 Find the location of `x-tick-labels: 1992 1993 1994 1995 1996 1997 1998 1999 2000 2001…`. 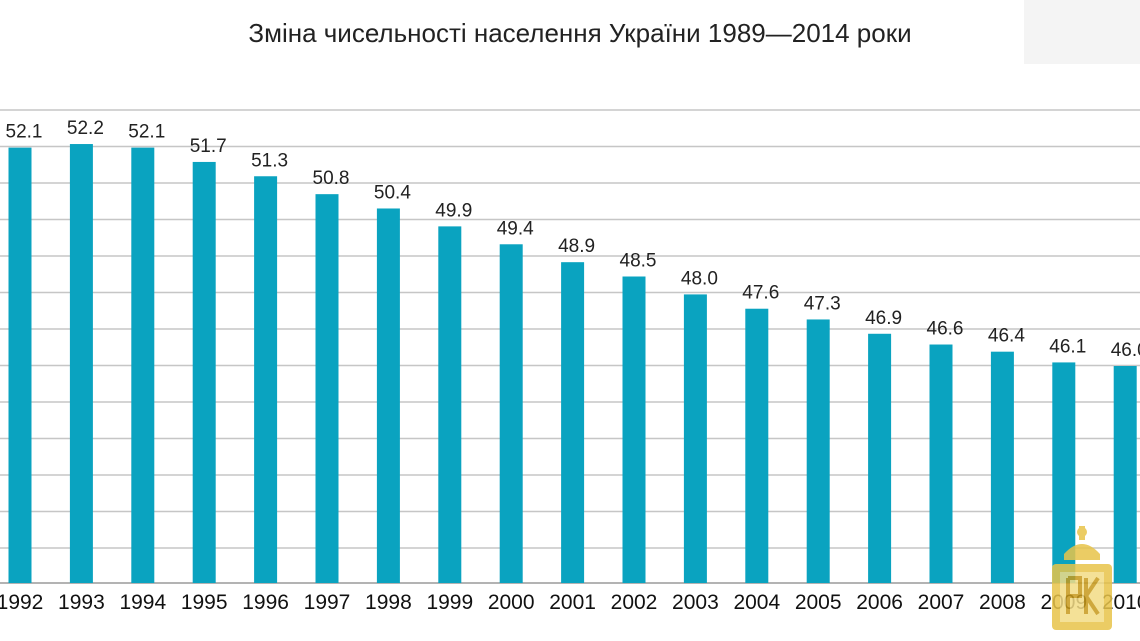

x-tick-labels: 1992 1993 1994 1995 1996 1997 1998 1999 2000 2001… is located at coordinates (570, 602).